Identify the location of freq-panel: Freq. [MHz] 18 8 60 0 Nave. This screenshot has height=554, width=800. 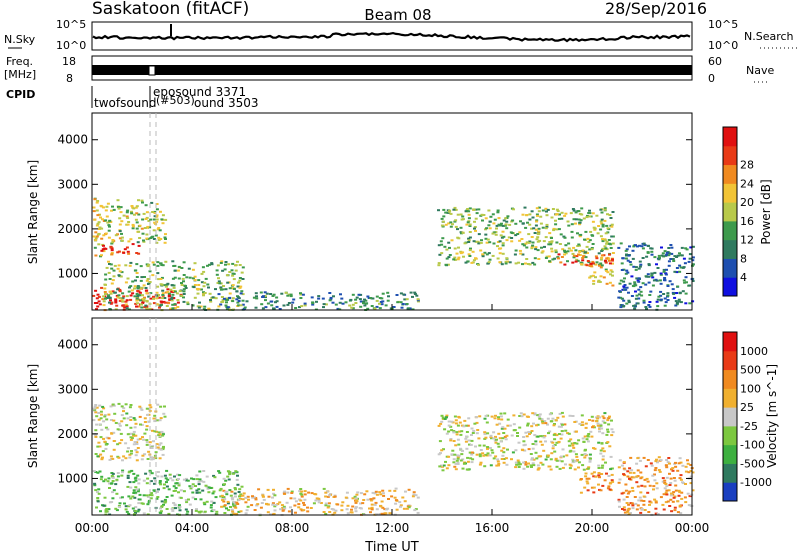
(389, 70).